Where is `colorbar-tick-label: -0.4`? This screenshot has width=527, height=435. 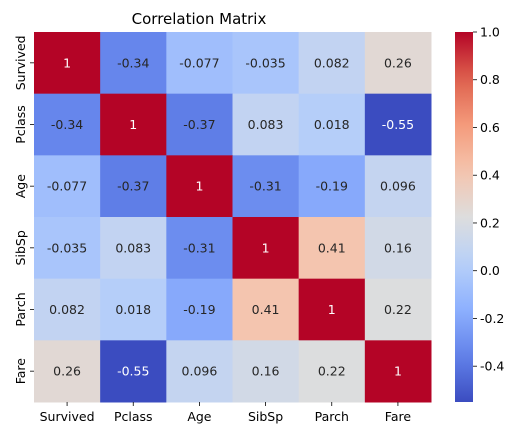
colorbar-tick-label: -0.4 is located at coordinates (492, 366).